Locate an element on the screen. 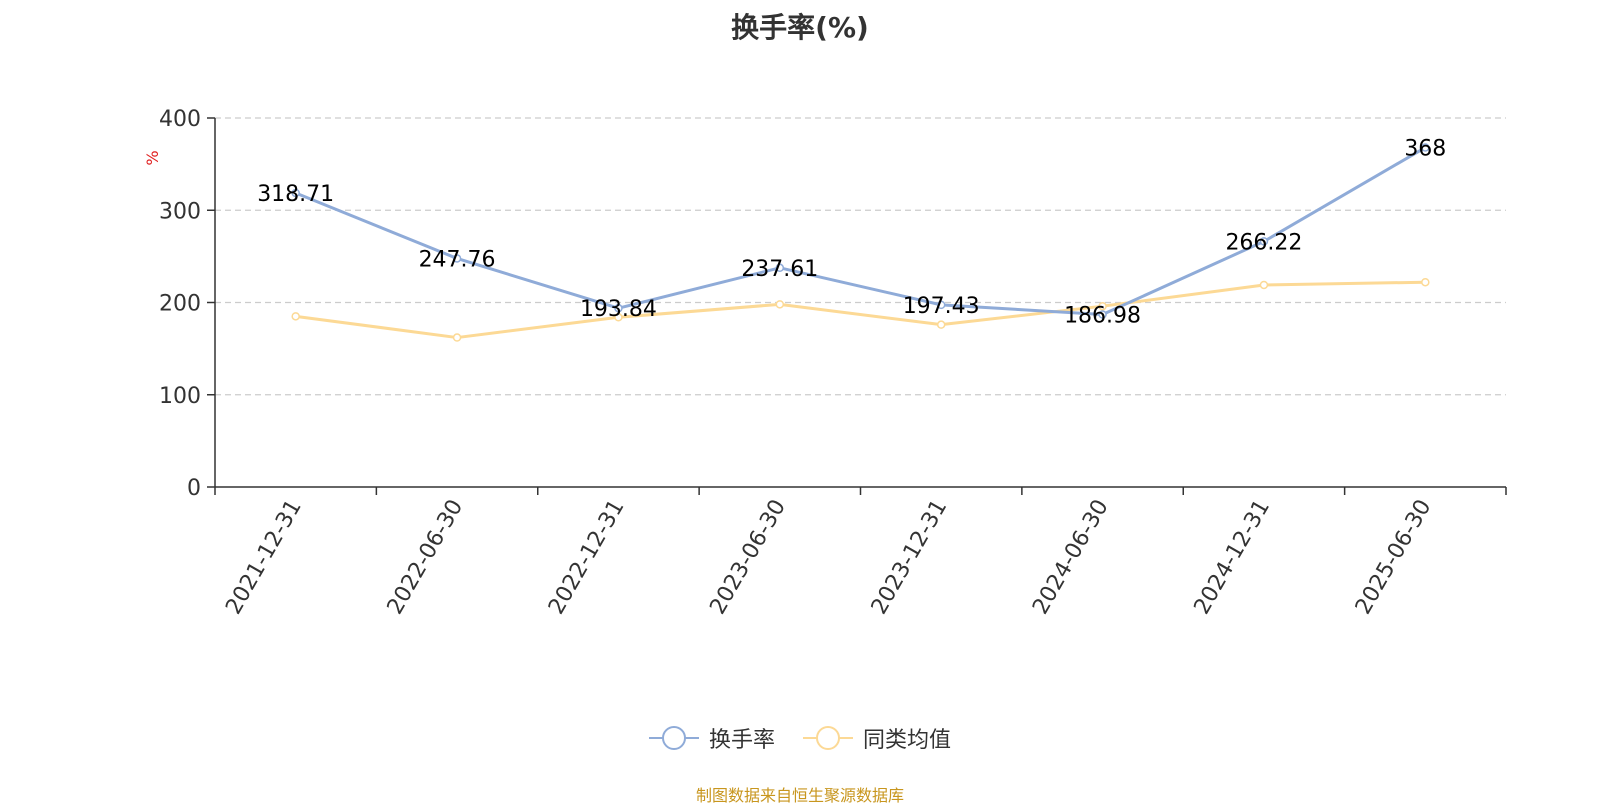  data-label: 193.84 is located at coordinates (618, 309).